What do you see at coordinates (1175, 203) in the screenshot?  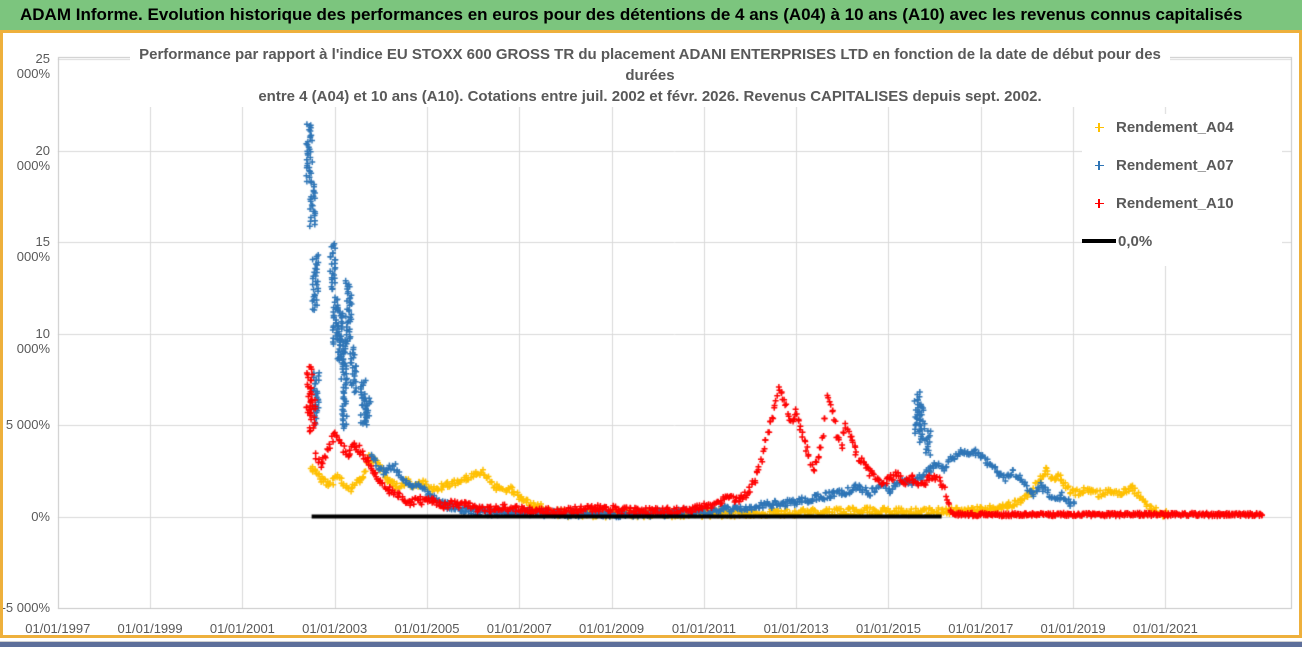 I see `legend-label: Rendement_A10` at bounding box center [1175, 203].